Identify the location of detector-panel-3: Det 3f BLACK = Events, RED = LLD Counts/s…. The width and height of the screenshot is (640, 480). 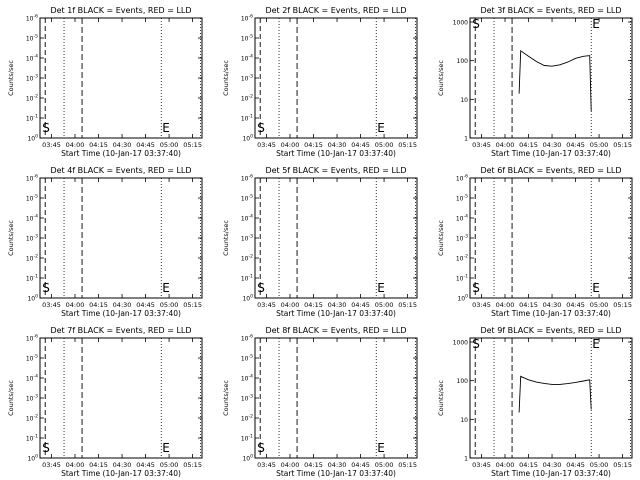
(535, 82).